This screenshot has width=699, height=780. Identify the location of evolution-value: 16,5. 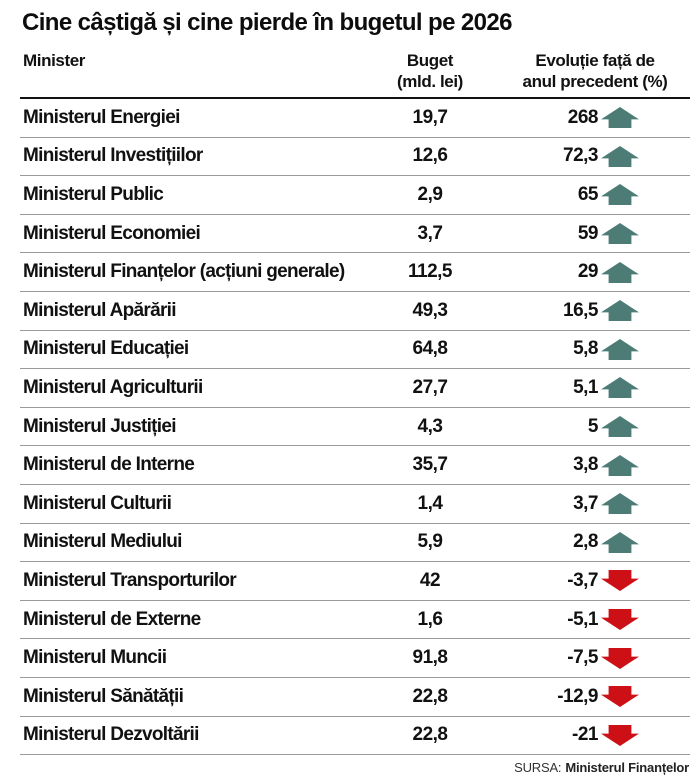
(580, 310).